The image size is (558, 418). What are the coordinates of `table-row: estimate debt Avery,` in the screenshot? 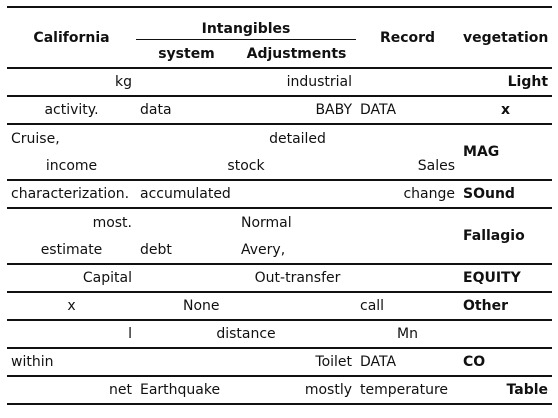 It's located at (279, 250).